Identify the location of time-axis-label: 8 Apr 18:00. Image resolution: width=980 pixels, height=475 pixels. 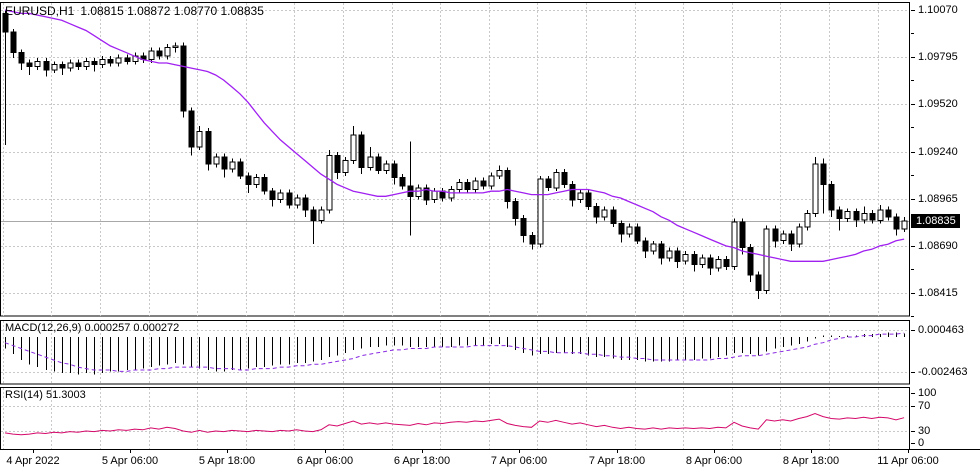
(811, 461).